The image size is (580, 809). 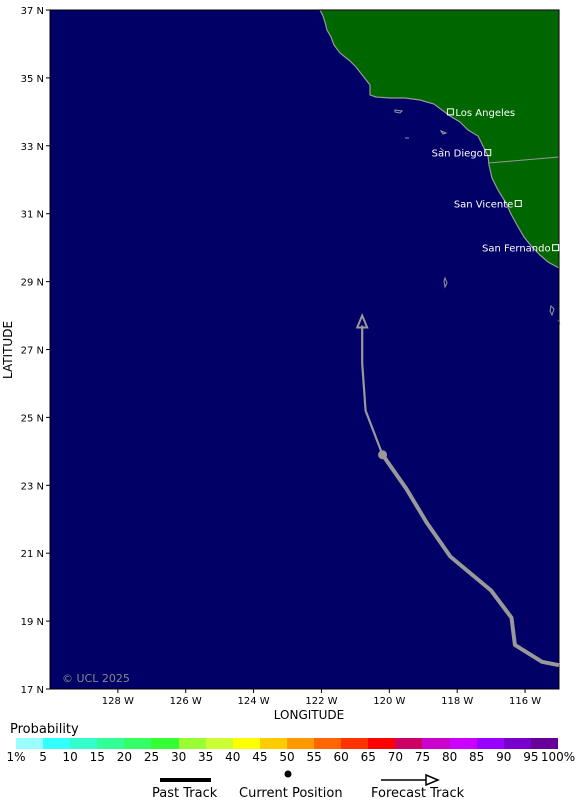 What do you see at coordinates (524, 160) in the screenshot?
I see `border-line` at bounding box center [524, 160].